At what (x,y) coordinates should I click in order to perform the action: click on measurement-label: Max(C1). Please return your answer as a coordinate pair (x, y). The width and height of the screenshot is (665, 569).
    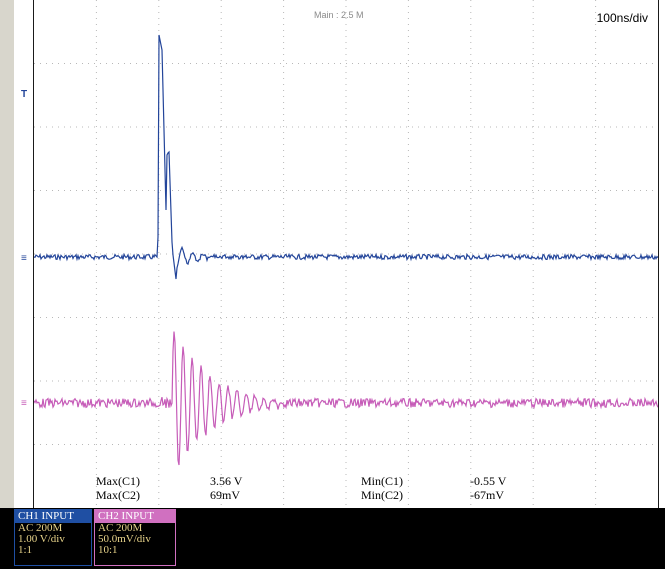
    Looking at the image, I should click on (118, 481).